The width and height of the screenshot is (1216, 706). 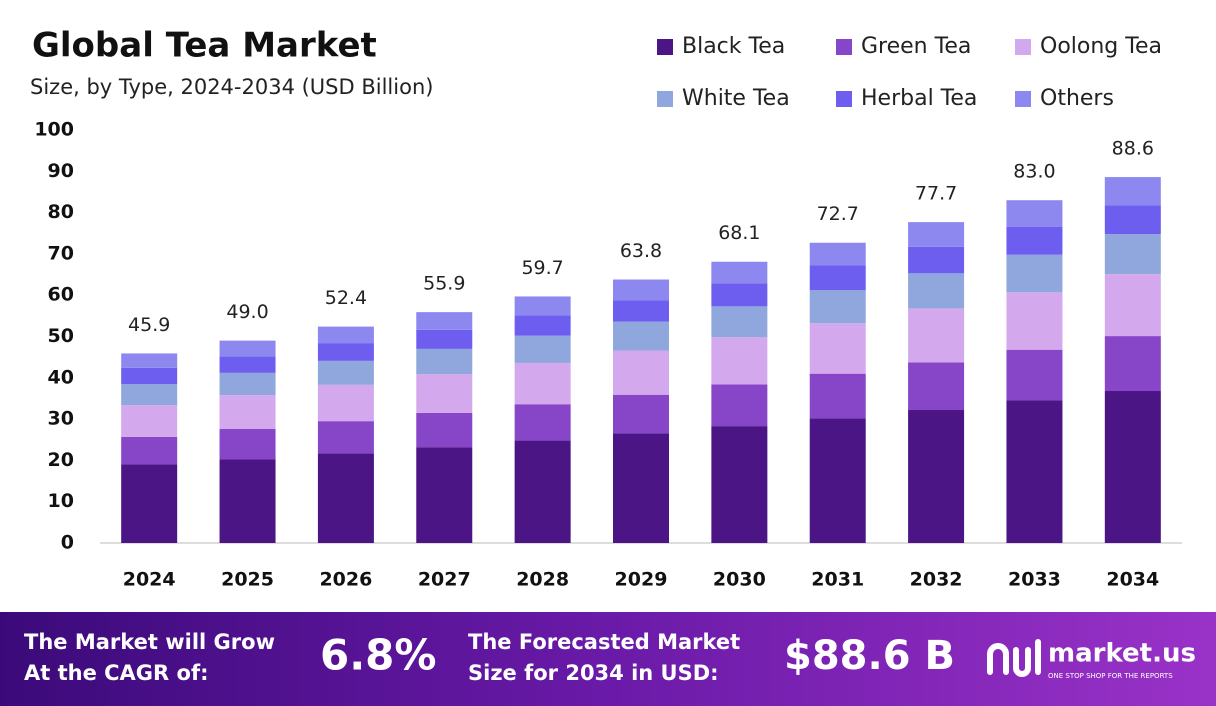 I want to click on y-tick-label: 20, so click(x=61, y=460).